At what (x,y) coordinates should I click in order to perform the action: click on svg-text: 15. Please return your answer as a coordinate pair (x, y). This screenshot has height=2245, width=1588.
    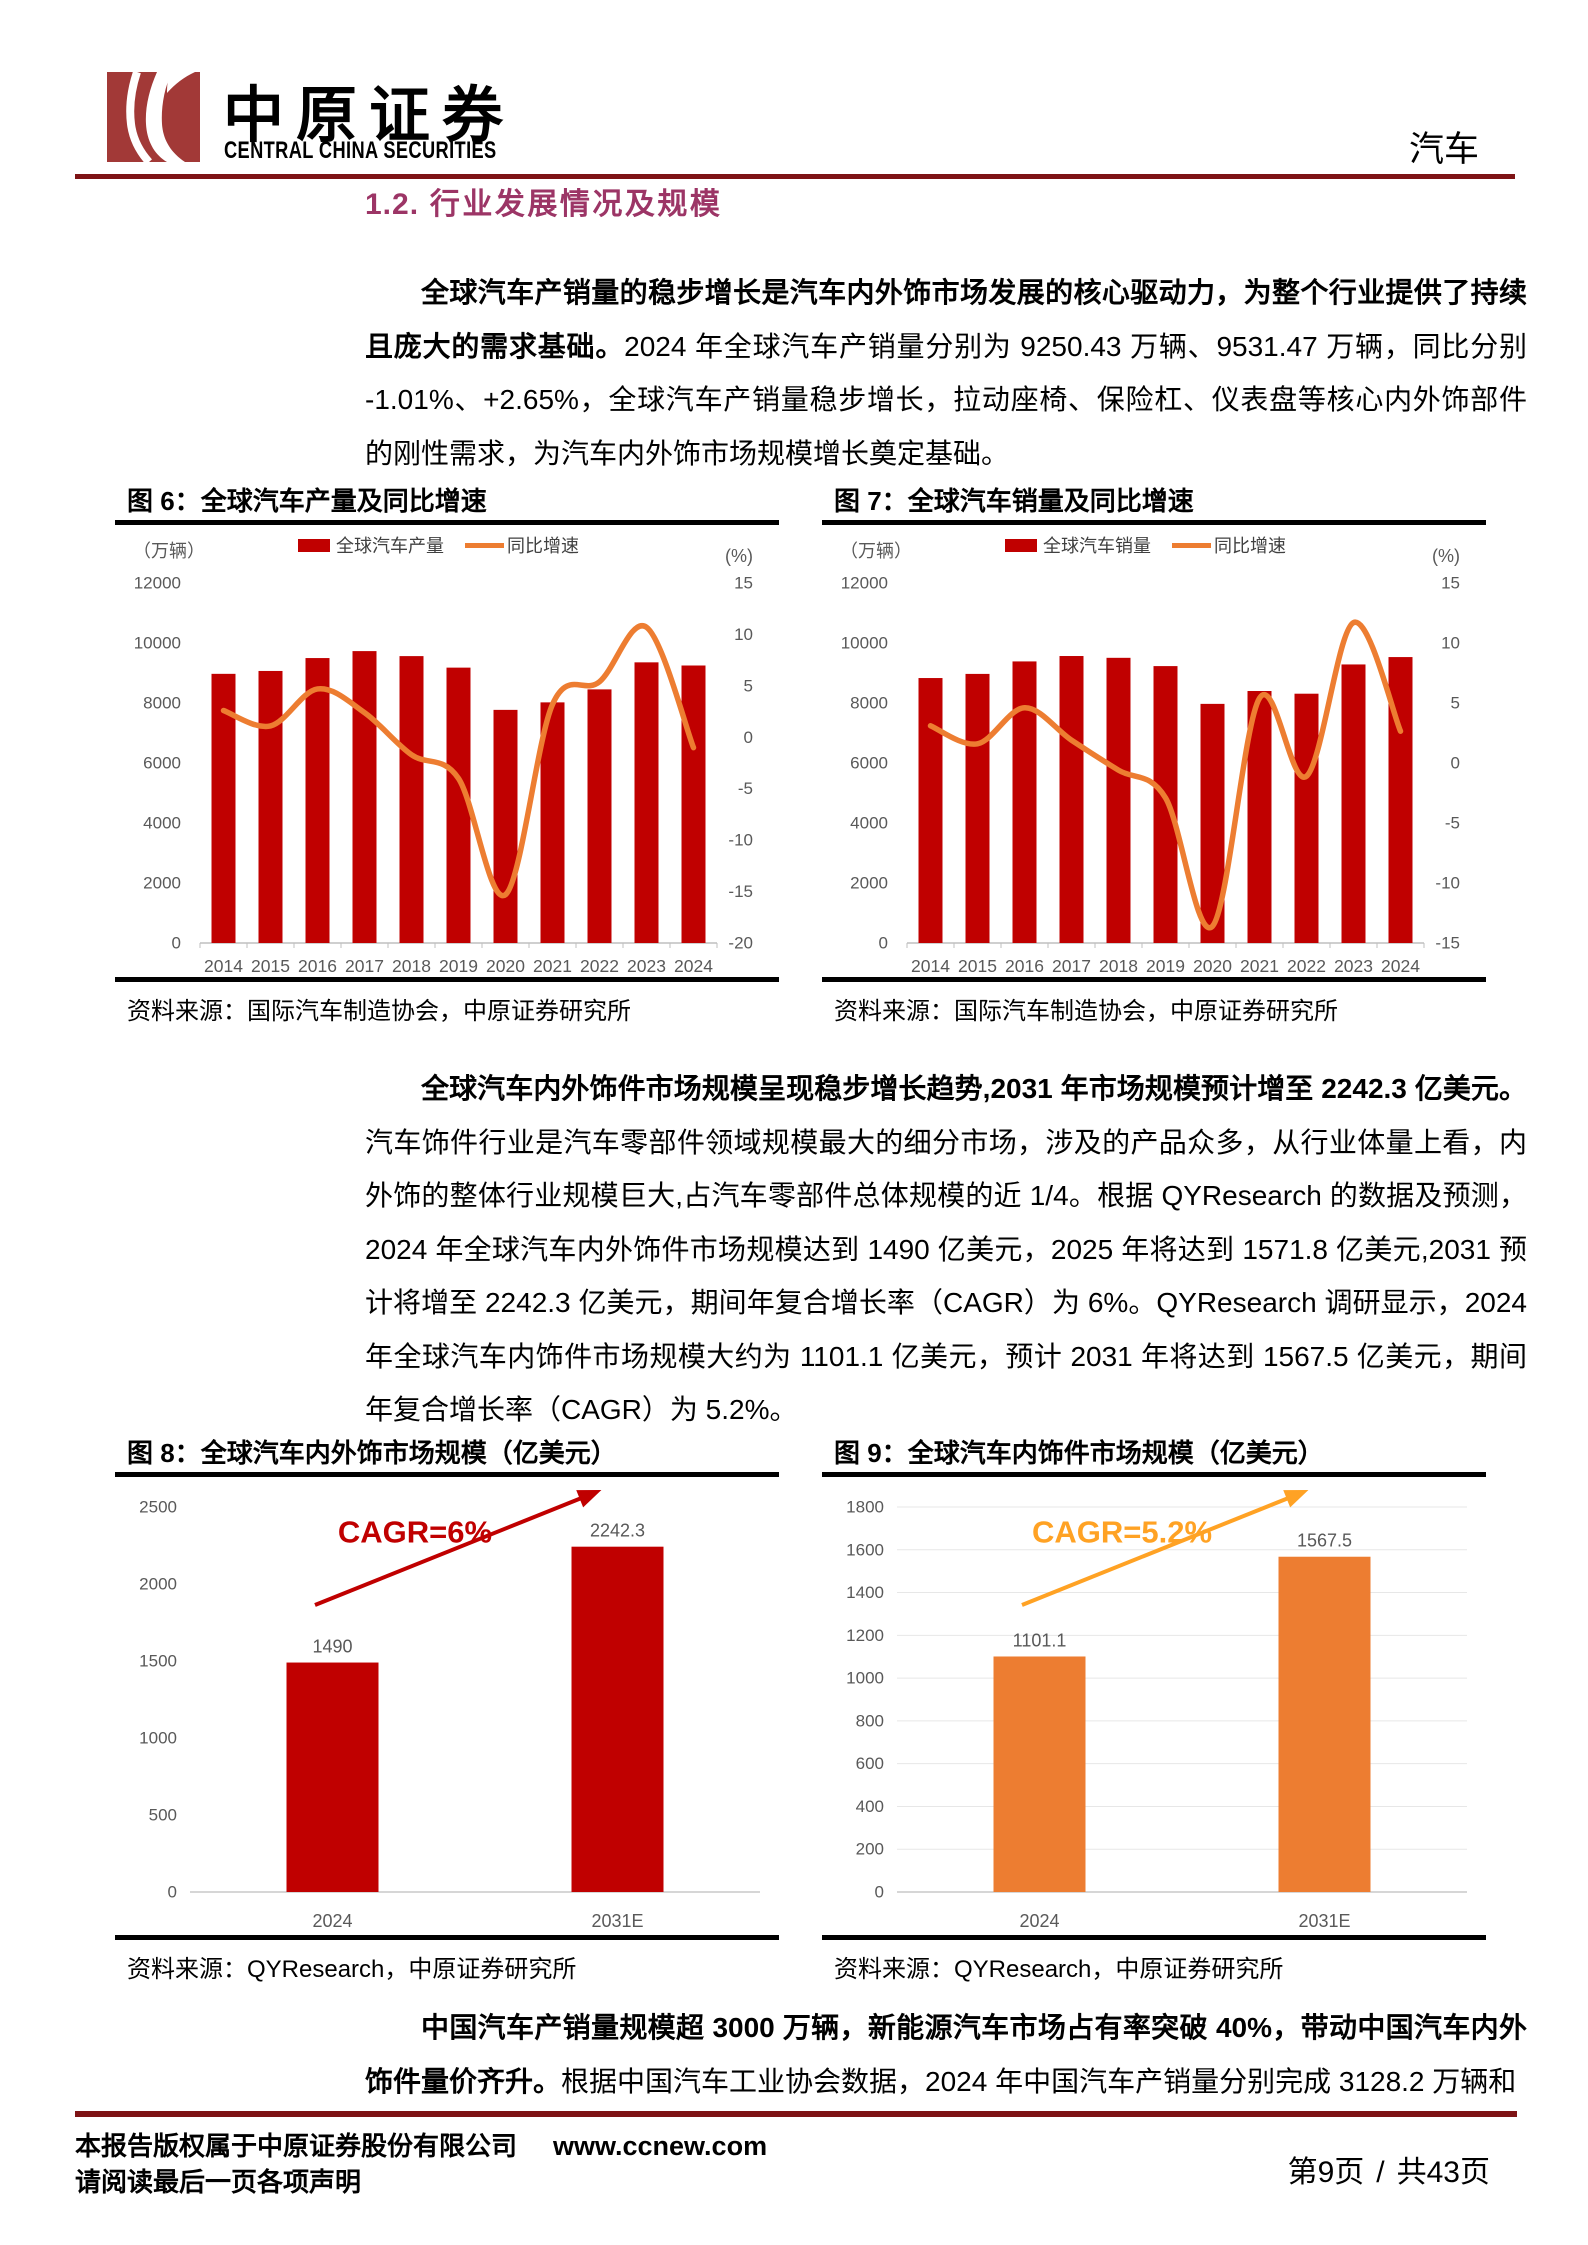
    Looking at the image, I should click on (1450, 583).